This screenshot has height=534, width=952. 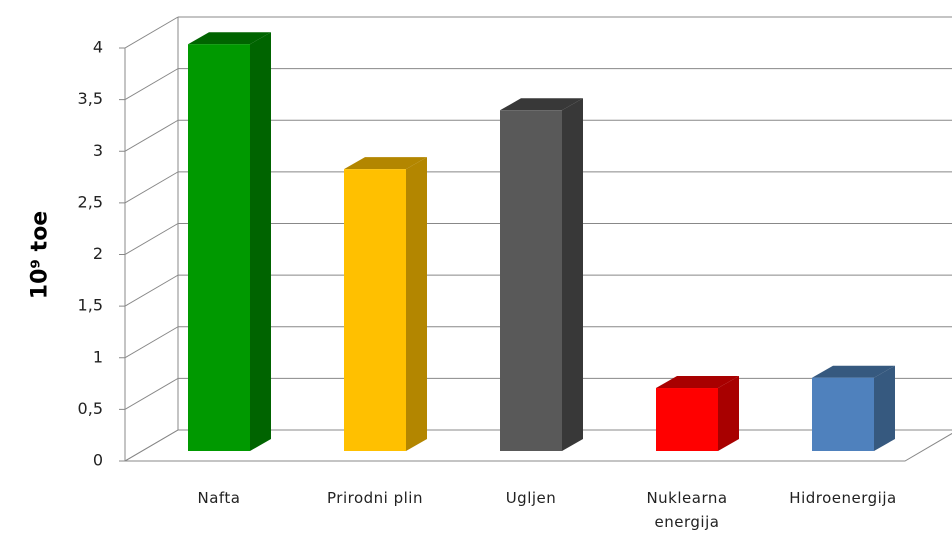 I want to click on y-axis-label: 10⁹ toe, so click(x=40, y=255).